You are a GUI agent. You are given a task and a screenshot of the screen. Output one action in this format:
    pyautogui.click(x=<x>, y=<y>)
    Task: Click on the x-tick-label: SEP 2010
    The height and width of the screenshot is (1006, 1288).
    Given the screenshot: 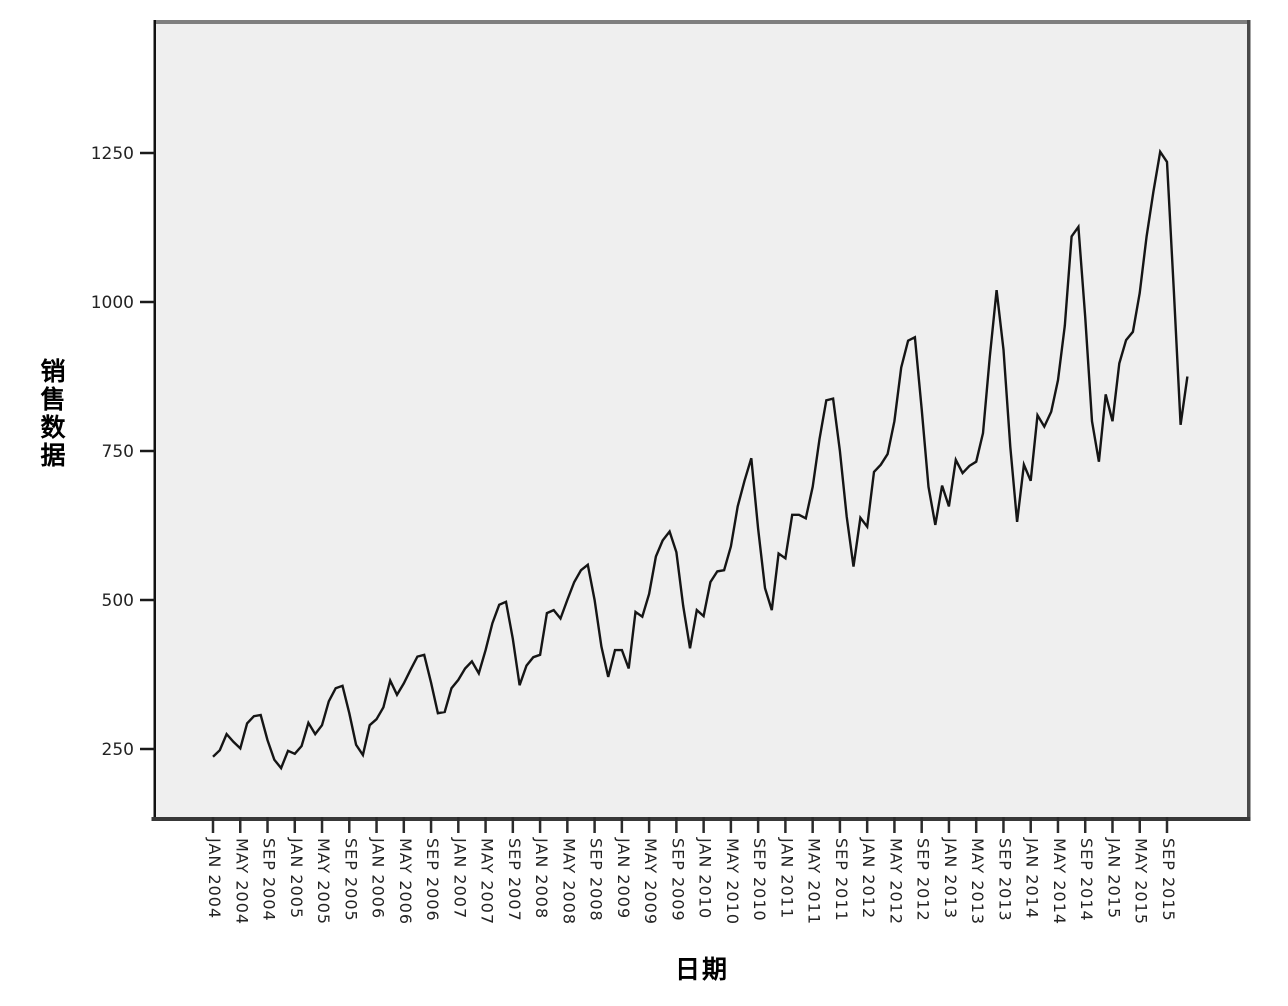 What is the action you would take?
    pyautogui.click(x=759, y=880)
    